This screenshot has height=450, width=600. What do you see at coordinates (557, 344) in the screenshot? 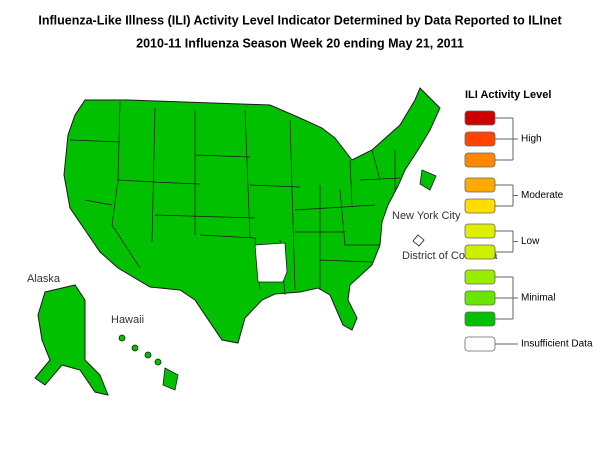
I see `legend-label: Insufficient Data` at bounding box center [557, 344].